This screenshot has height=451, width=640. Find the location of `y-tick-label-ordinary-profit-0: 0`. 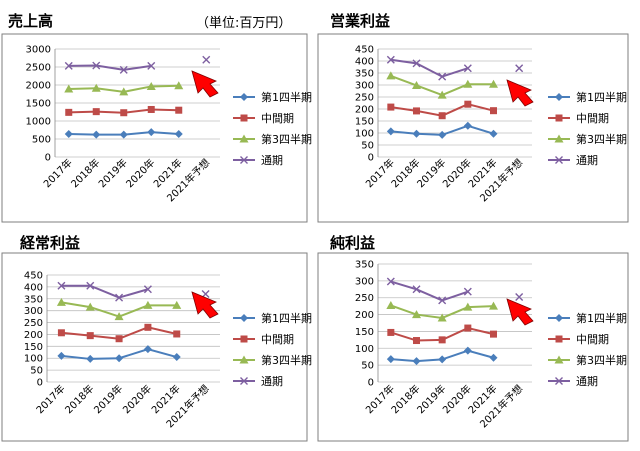

y-tick-label-ordinary-profit-0: 0 is located at coordinates (40, 383).